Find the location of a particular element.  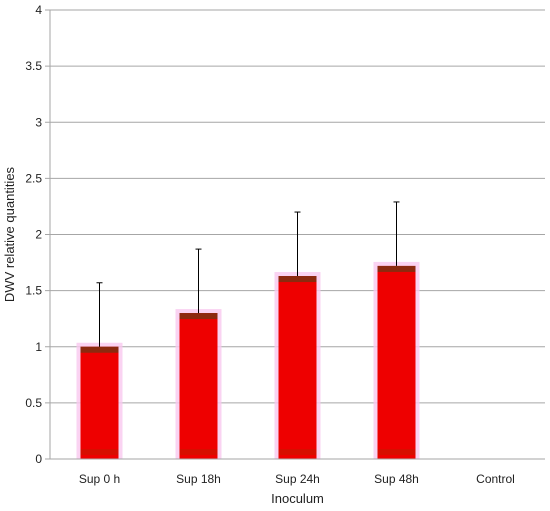

y-tick-label: 1.5 is located at coordinates (33, 291).